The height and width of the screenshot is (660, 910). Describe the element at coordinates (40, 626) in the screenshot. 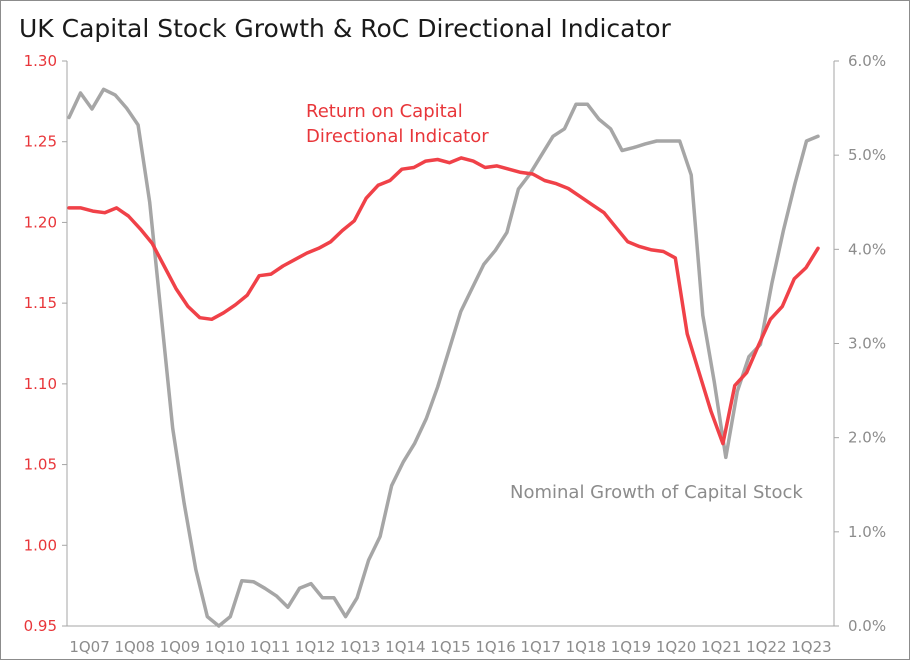

I see `left-tick-label: 0.95` at that location.